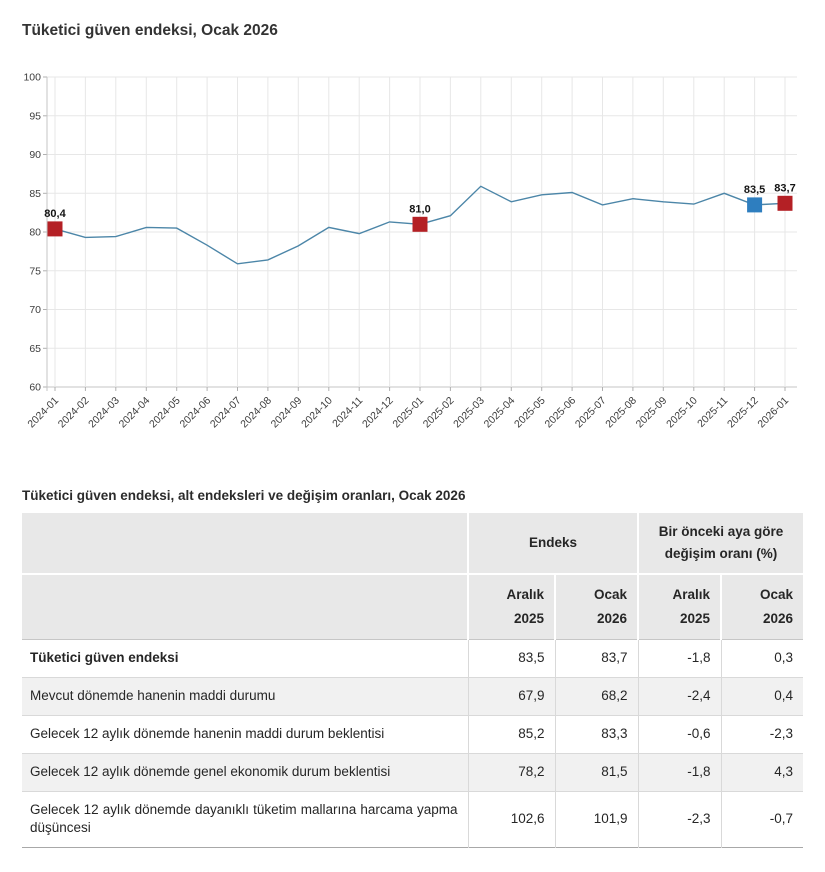 The height and width of the screenshot is (872, 825). What do you see at coordinates (652, 413) in the screenshot?
I see `x-axis-label: 2025-09` at bounding box center [652, 413].